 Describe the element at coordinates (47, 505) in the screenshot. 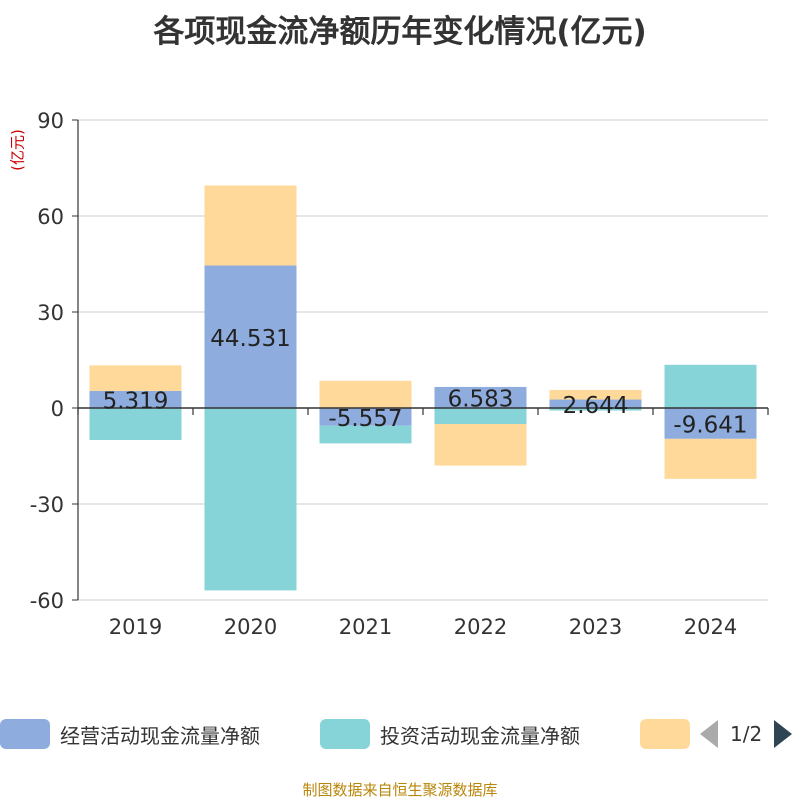

I see `y-tick-label: -30` at that location.